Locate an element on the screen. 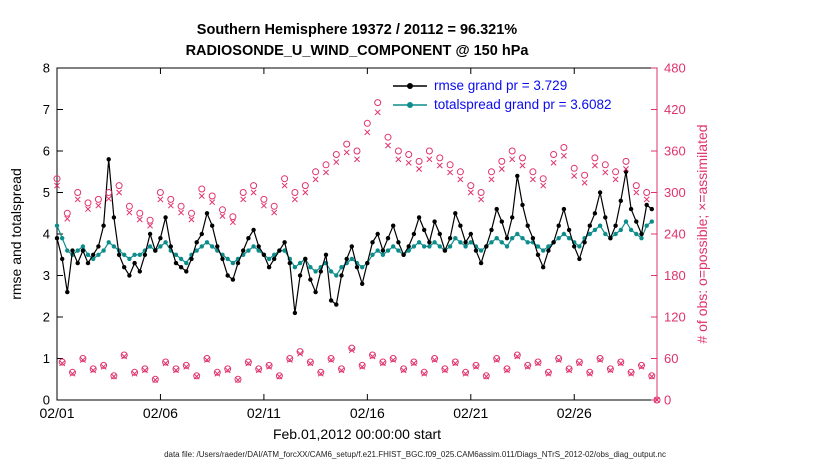  y-axis-label-right: # of obs: o=possible; ×=assimilated is located at coordinates (702, 234).